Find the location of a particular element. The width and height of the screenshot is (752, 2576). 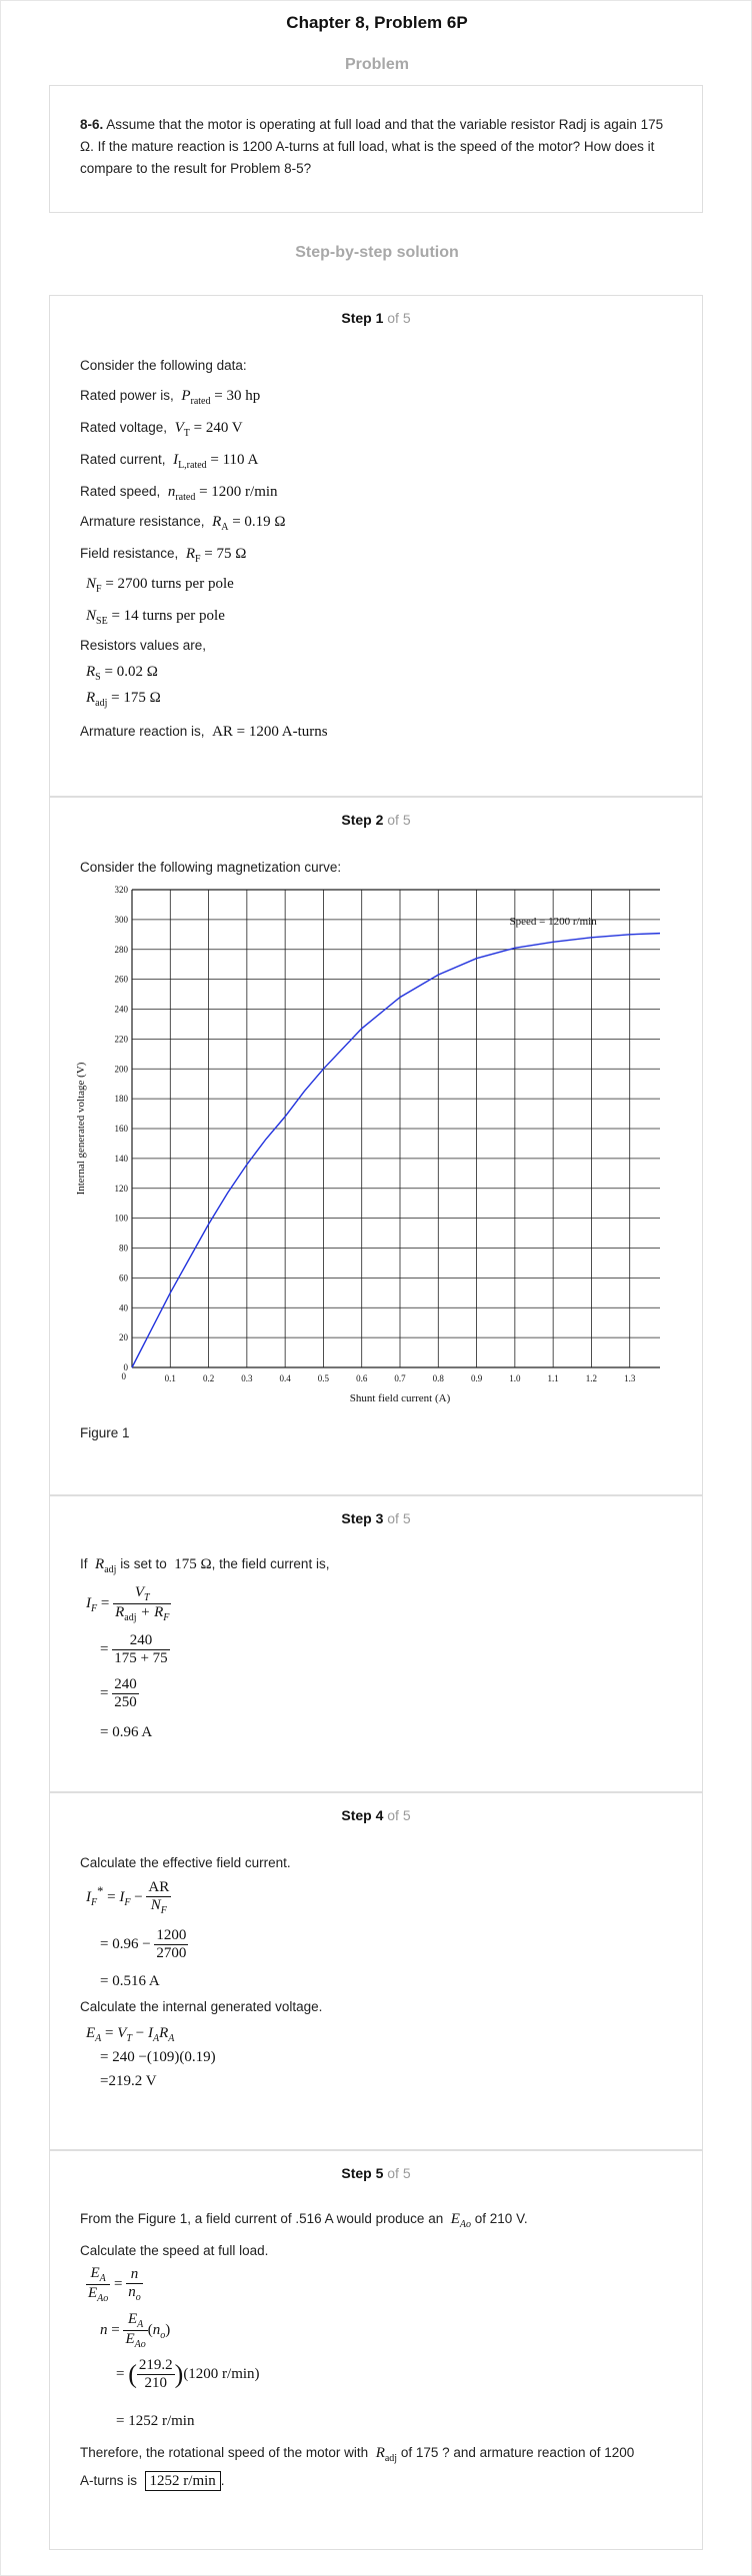

y-tick-label: 40 is located at coordinates (124, 1307).